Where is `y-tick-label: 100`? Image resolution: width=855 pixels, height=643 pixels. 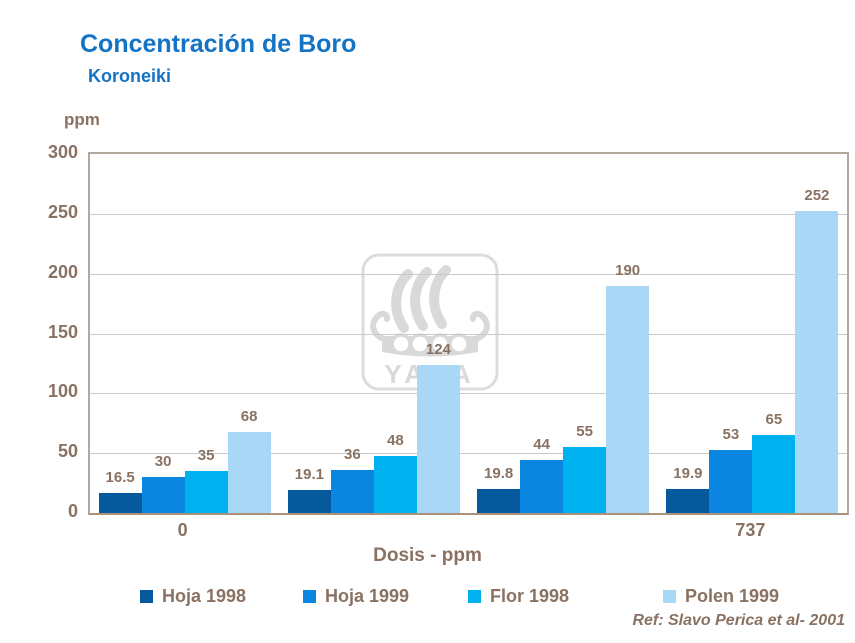
y-tick-label: 100 is located at coordinates (62, 391).